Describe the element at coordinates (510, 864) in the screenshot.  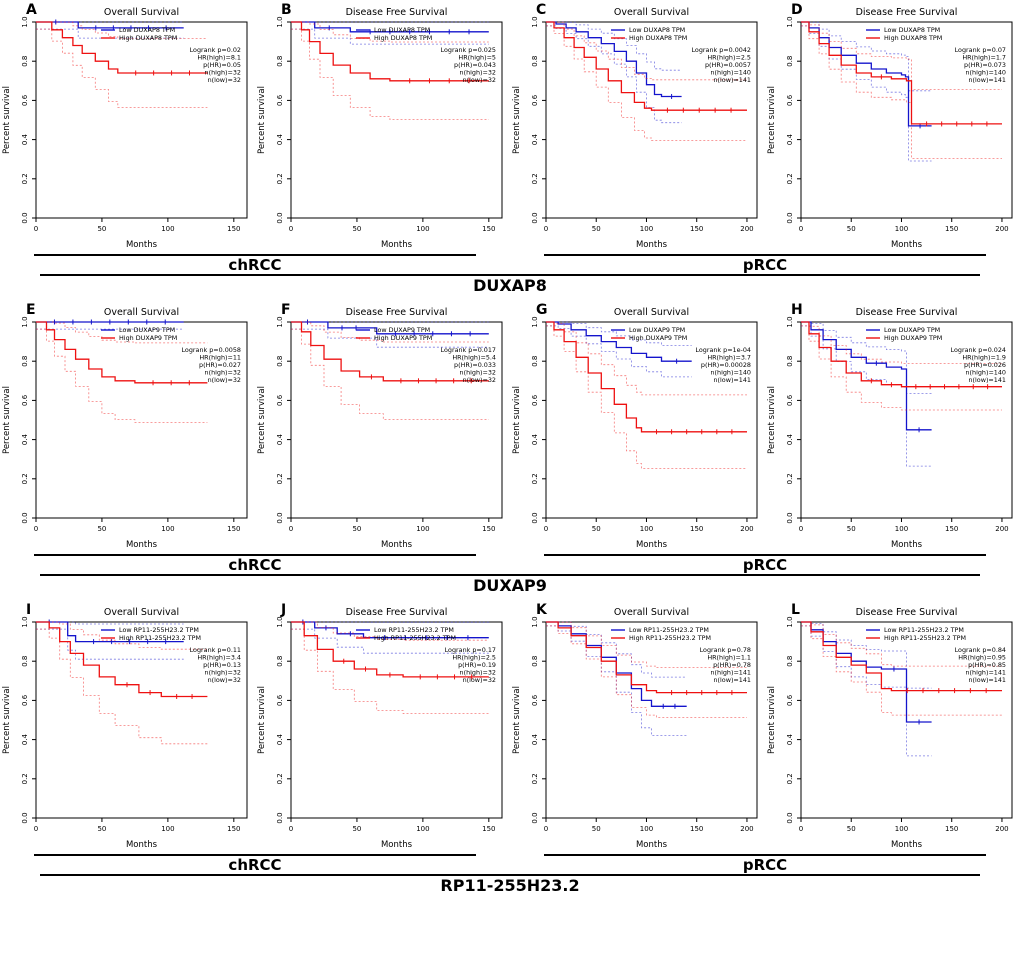
I see `tissue-group-labels: chRCC pRCC` at that location.